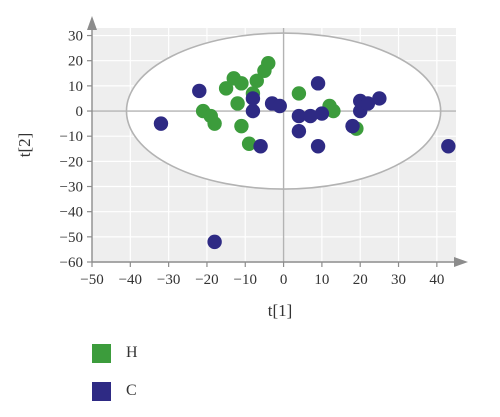  What do you see at coordinates (75, 37) in the screenshot?
I see `y-tick-label: 30` at bounding box center [75, 37].